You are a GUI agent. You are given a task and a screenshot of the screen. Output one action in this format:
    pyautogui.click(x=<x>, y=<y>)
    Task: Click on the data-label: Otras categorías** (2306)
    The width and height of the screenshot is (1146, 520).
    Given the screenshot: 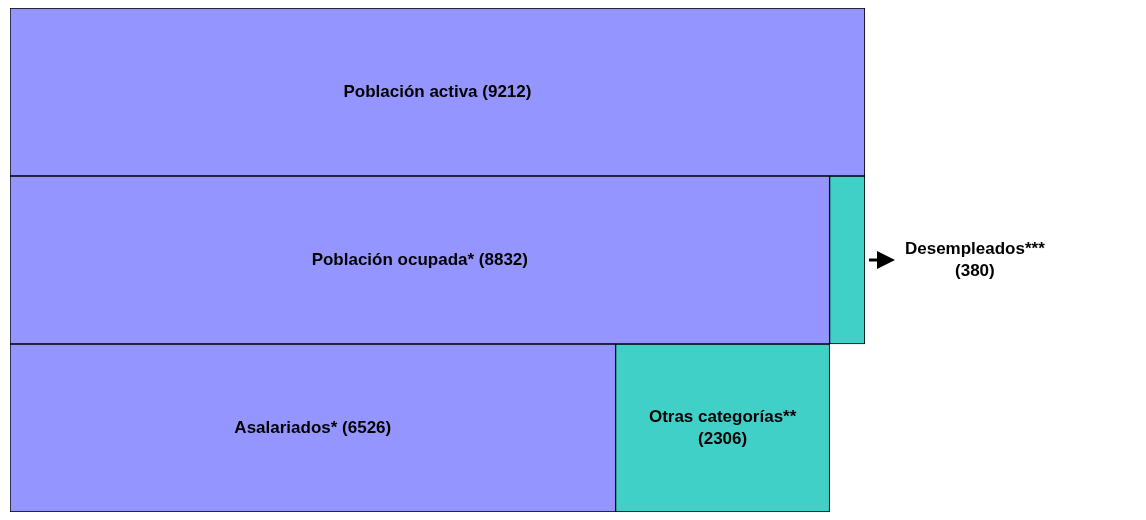 What is the action you would take?
    pyautogui.click(x=722, y=427)
    